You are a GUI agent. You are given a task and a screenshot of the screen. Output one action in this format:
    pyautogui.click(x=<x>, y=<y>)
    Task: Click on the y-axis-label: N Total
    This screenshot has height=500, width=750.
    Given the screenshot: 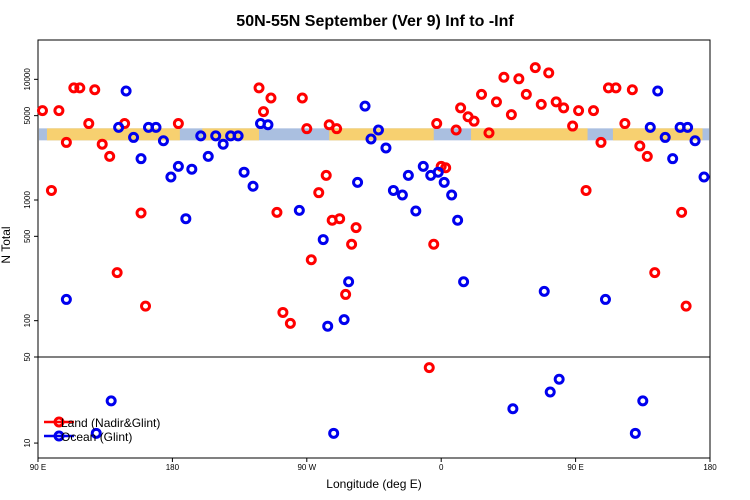 What is the action you would take?
    pyautogui.click(x=6, y=244)
    